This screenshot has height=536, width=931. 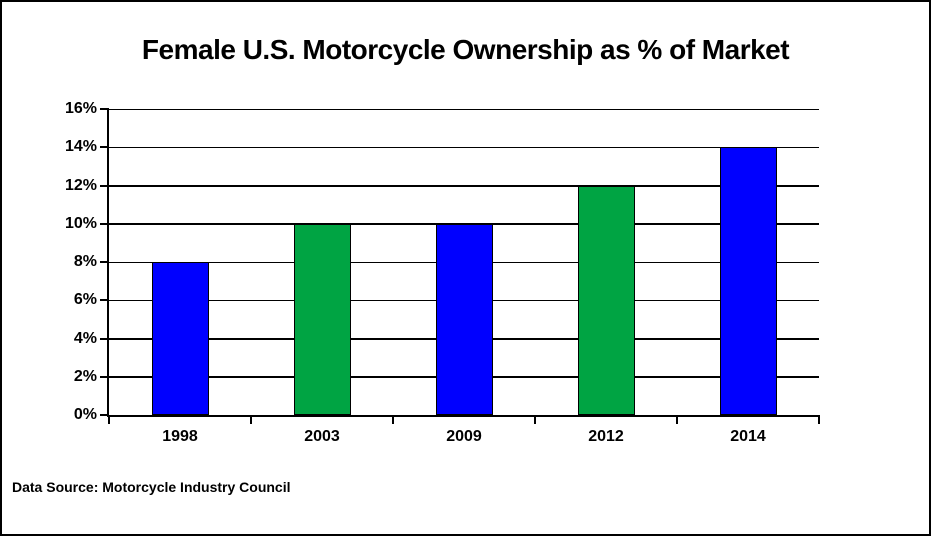 What do you see at coordinates (85, 300) in the screenshot?
I see `y-axis-tick-label: 6%` at bounding box center [85, 300].